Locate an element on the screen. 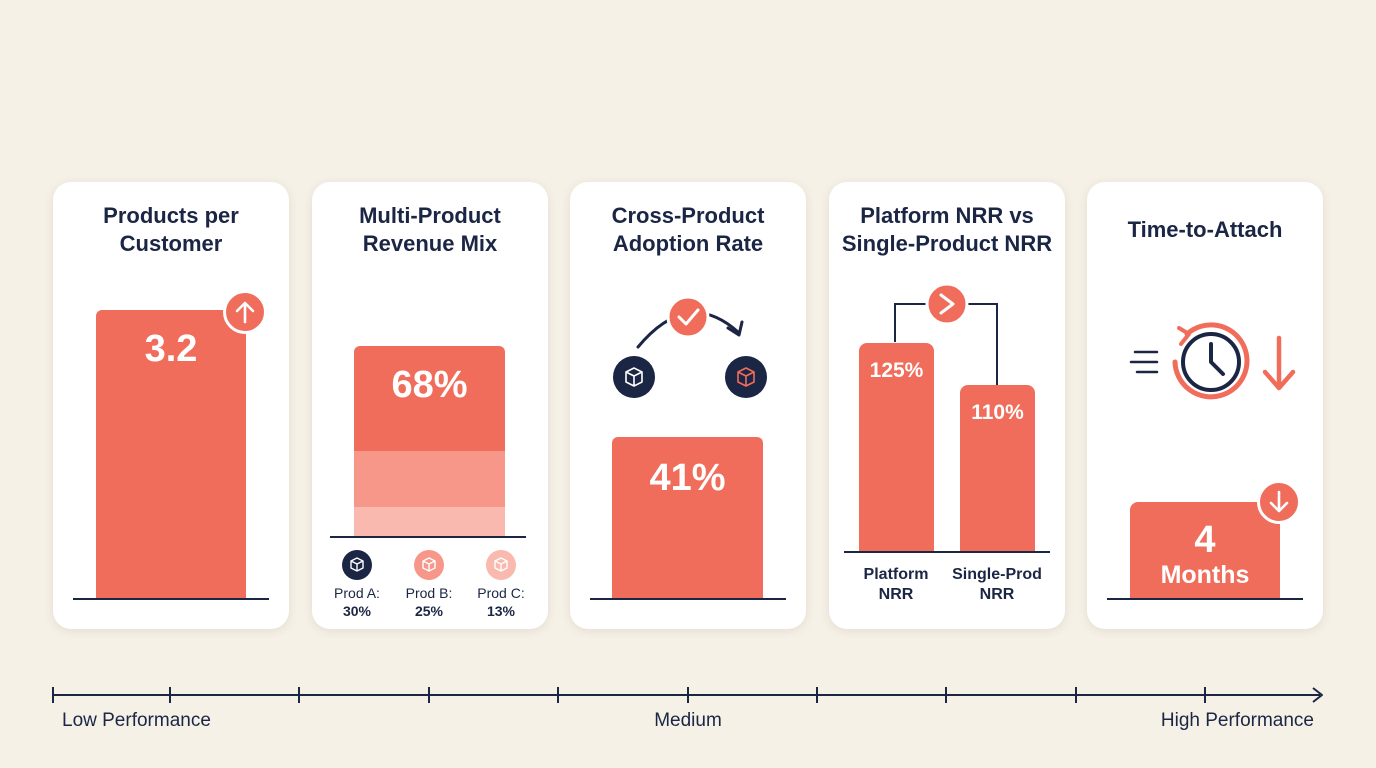  bar-value-number: 4 is located at coordinates (1205, 540).